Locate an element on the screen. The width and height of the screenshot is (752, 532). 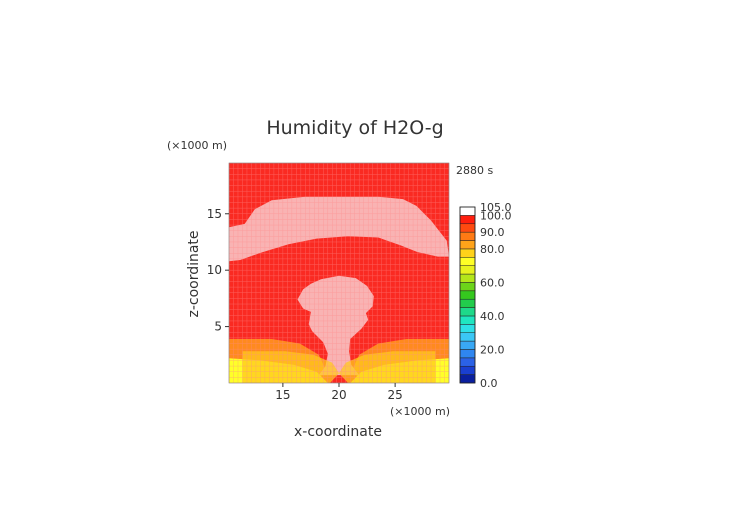
region-halo-lower-moist-band-left is located at coordinates (290, 367).